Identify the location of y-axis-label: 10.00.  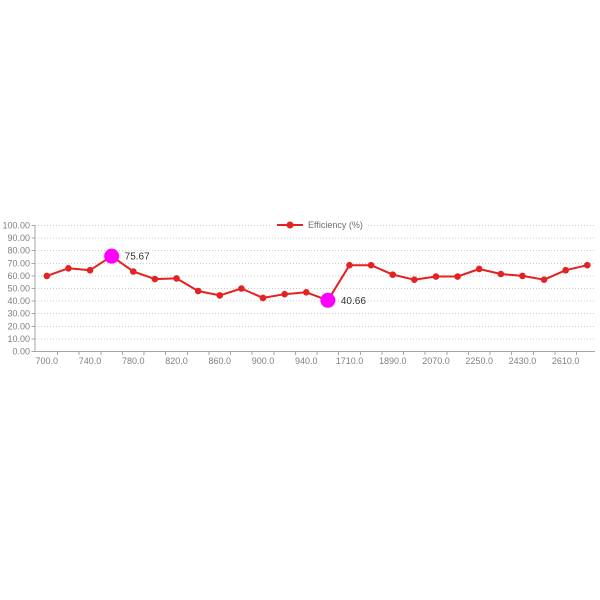
(18, 339).